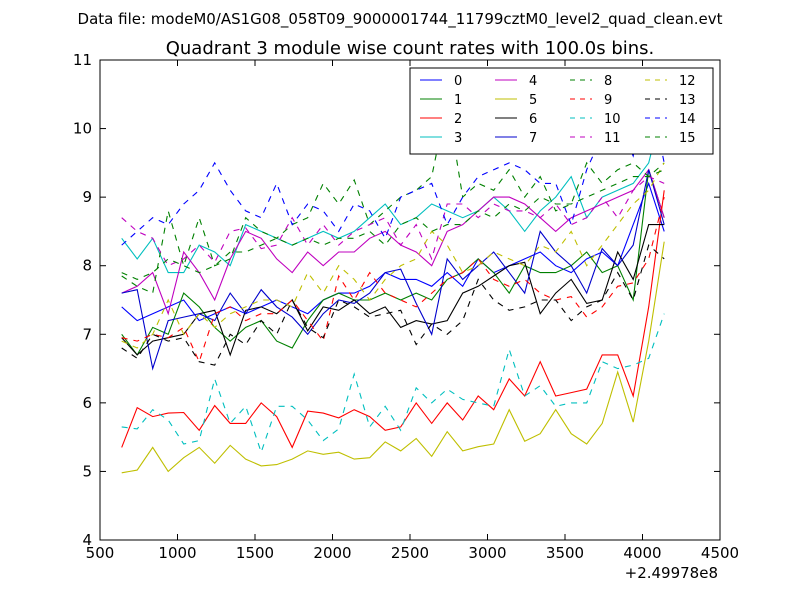  What do you see at coordinates (687, 138) in the screenshot?
I see `legend-label-15: 15` at bounding box center [687, 138].